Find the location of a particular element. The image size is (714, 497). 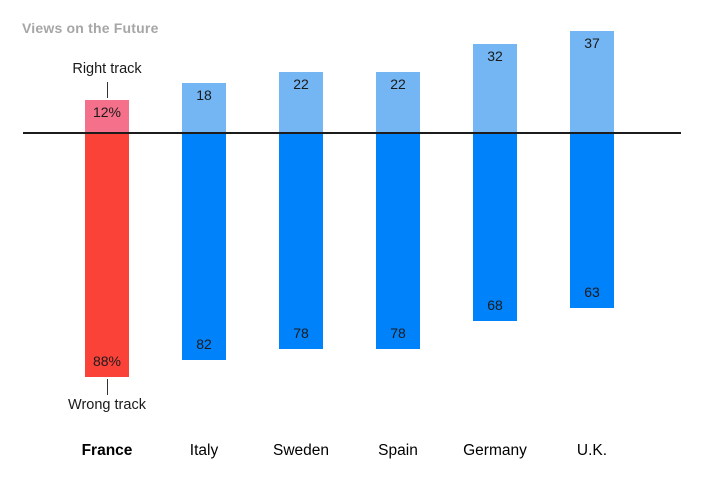

category-label: Spain is located at coordinates (398, 450).